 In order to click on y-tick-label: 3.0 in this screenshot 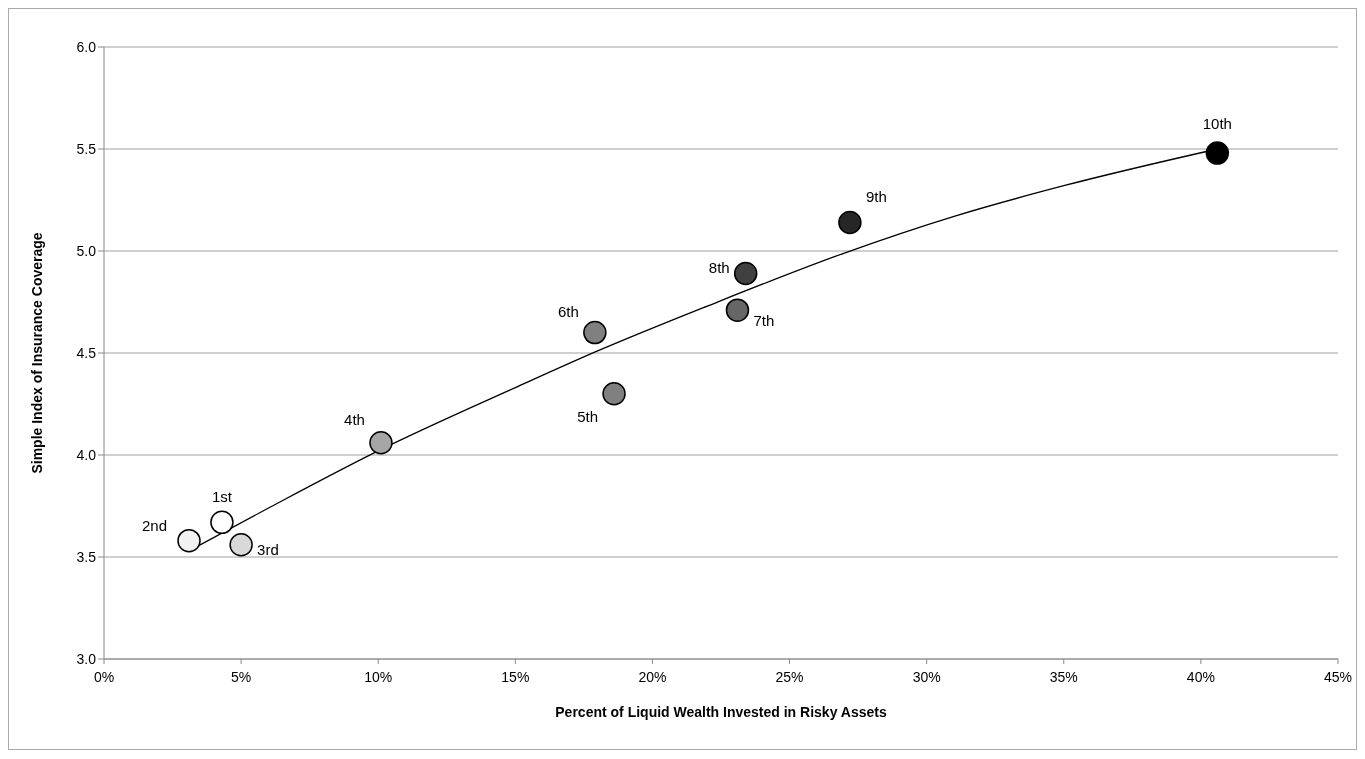, I will do `click(86, 658)`.